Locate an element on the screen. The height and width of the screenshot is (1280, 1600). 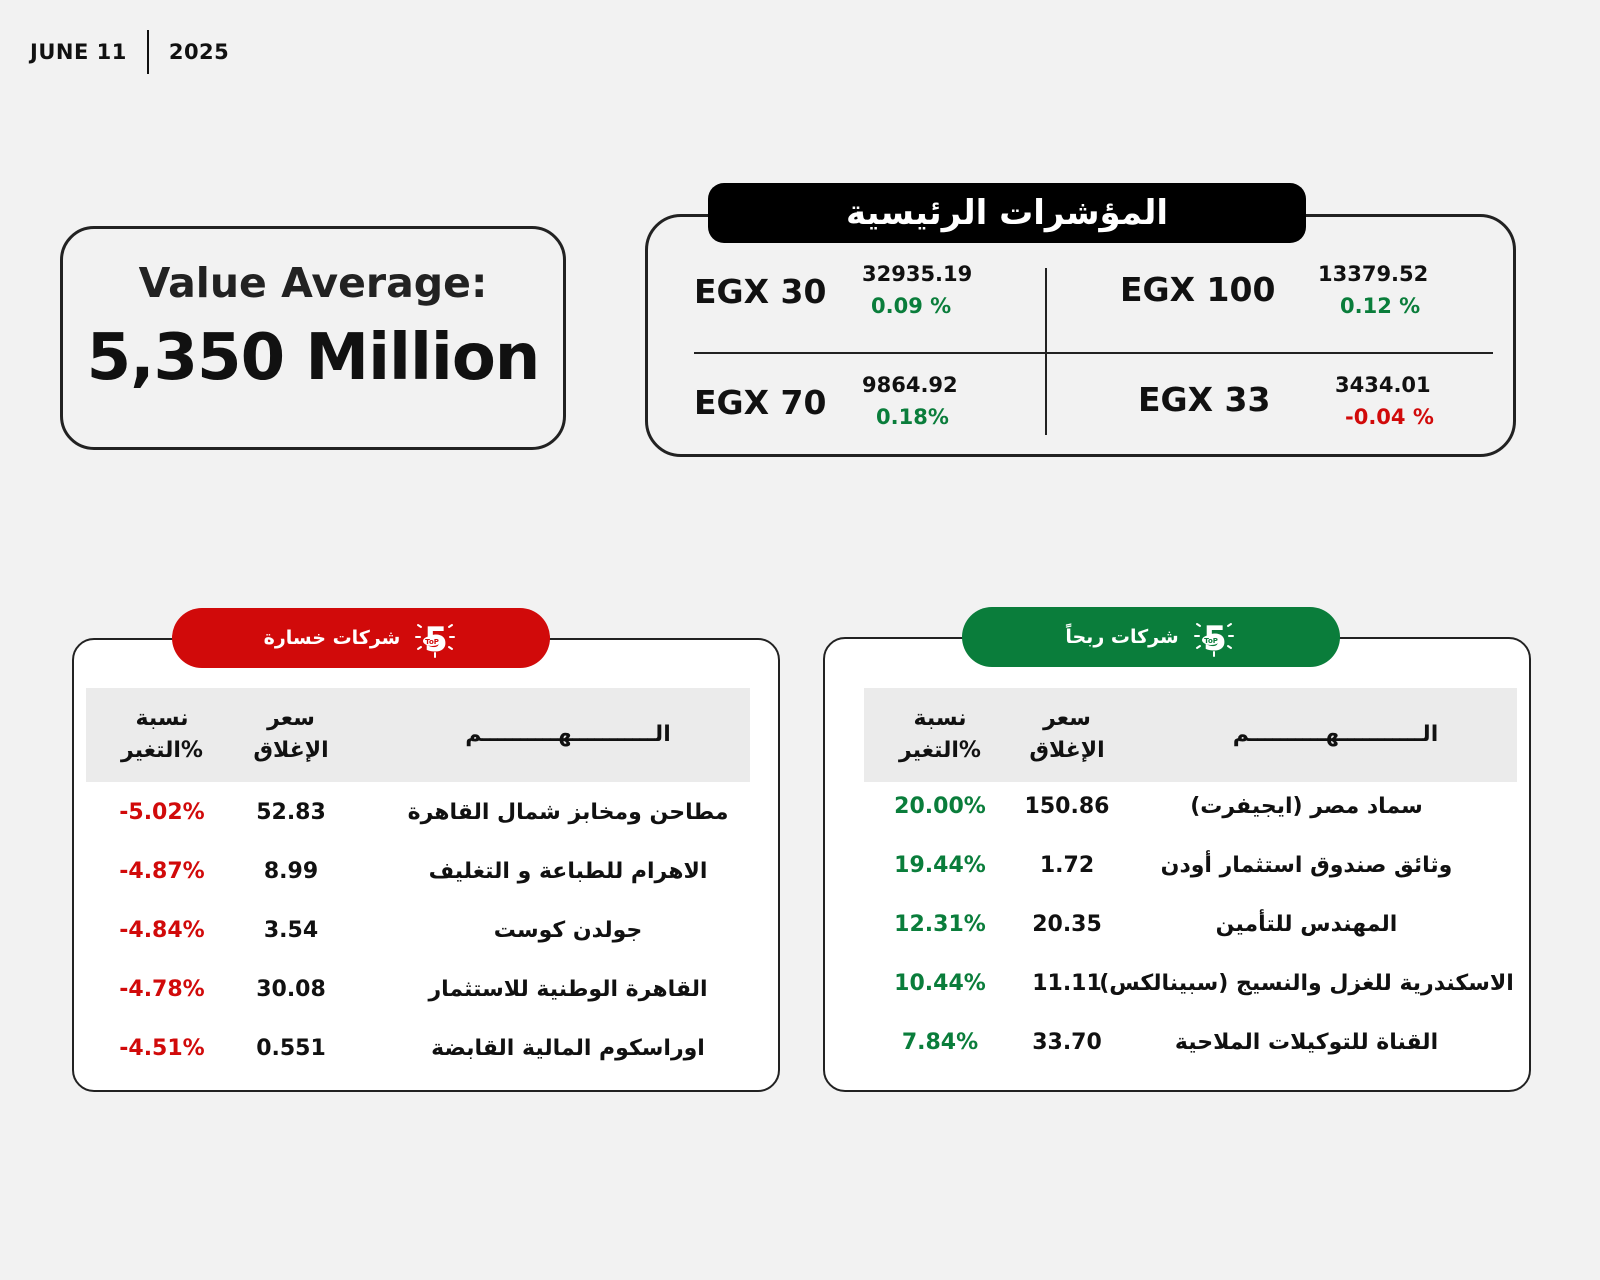
table-row: -4.87% 8.99 الاهرام للطباعة و التغليف is located at coordinates (418, 871).